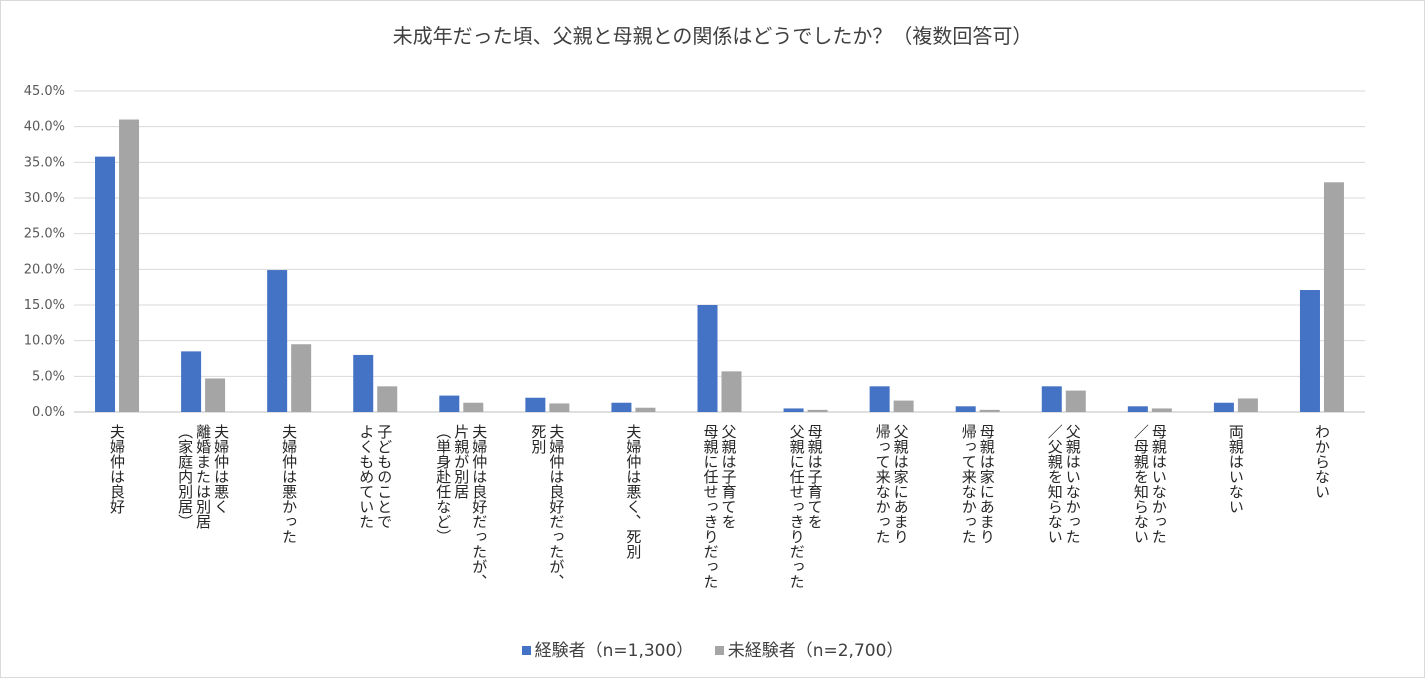 The height and width of the screenshot is (678, 1425). Describe the element at coordinates (48, 412) in the screenshot. I see `y-tick-label: 0.0%` at that location.